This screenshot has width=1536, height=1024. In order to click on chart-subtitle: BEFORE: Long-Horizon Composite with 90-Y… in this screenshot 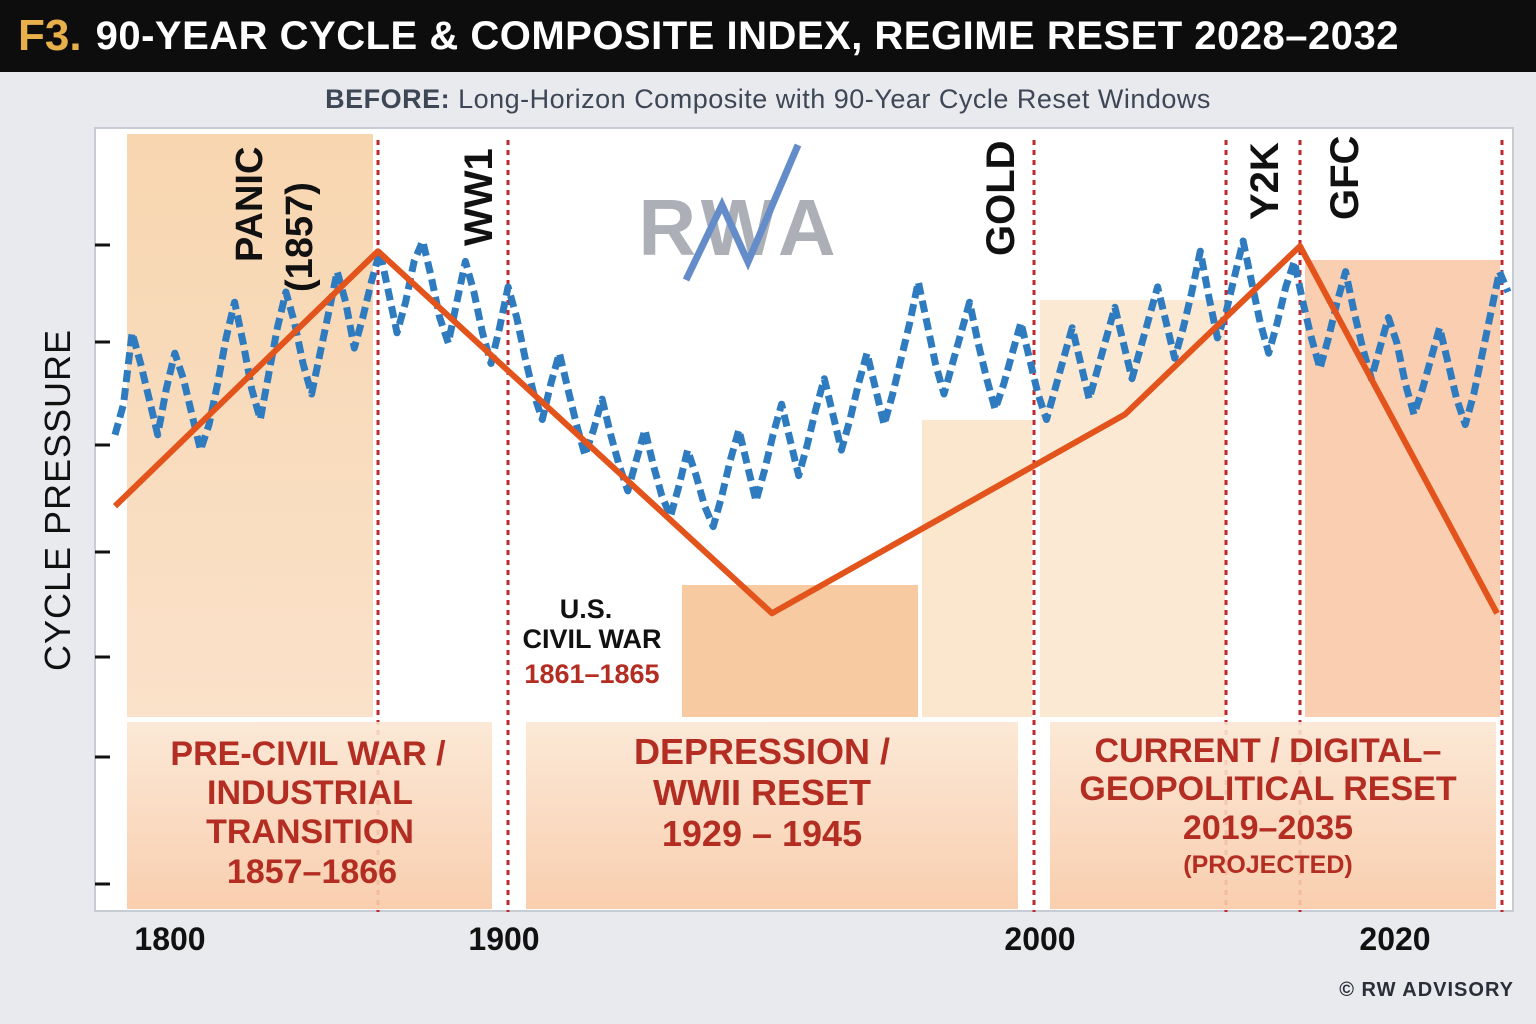, I will do `click(768, 99)`.